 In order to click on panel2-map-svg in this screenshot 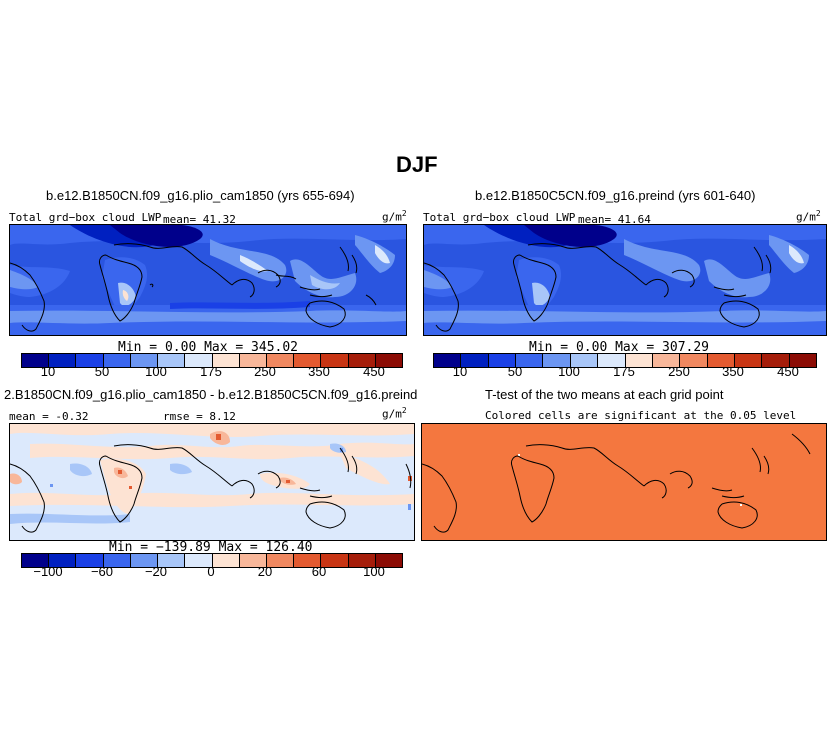, I will do `click(625, 280)`.